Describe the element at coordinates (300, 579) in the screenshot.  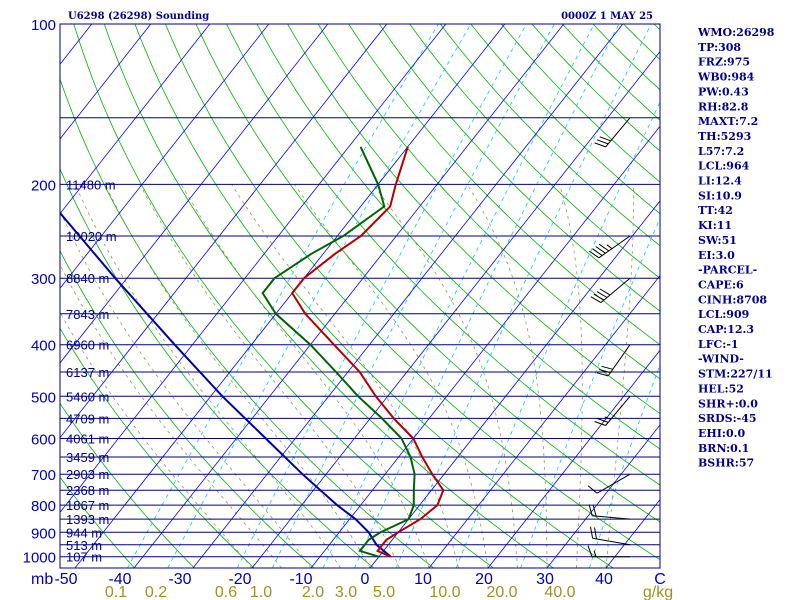
I see `temperature-tick-label: -10` at that location.